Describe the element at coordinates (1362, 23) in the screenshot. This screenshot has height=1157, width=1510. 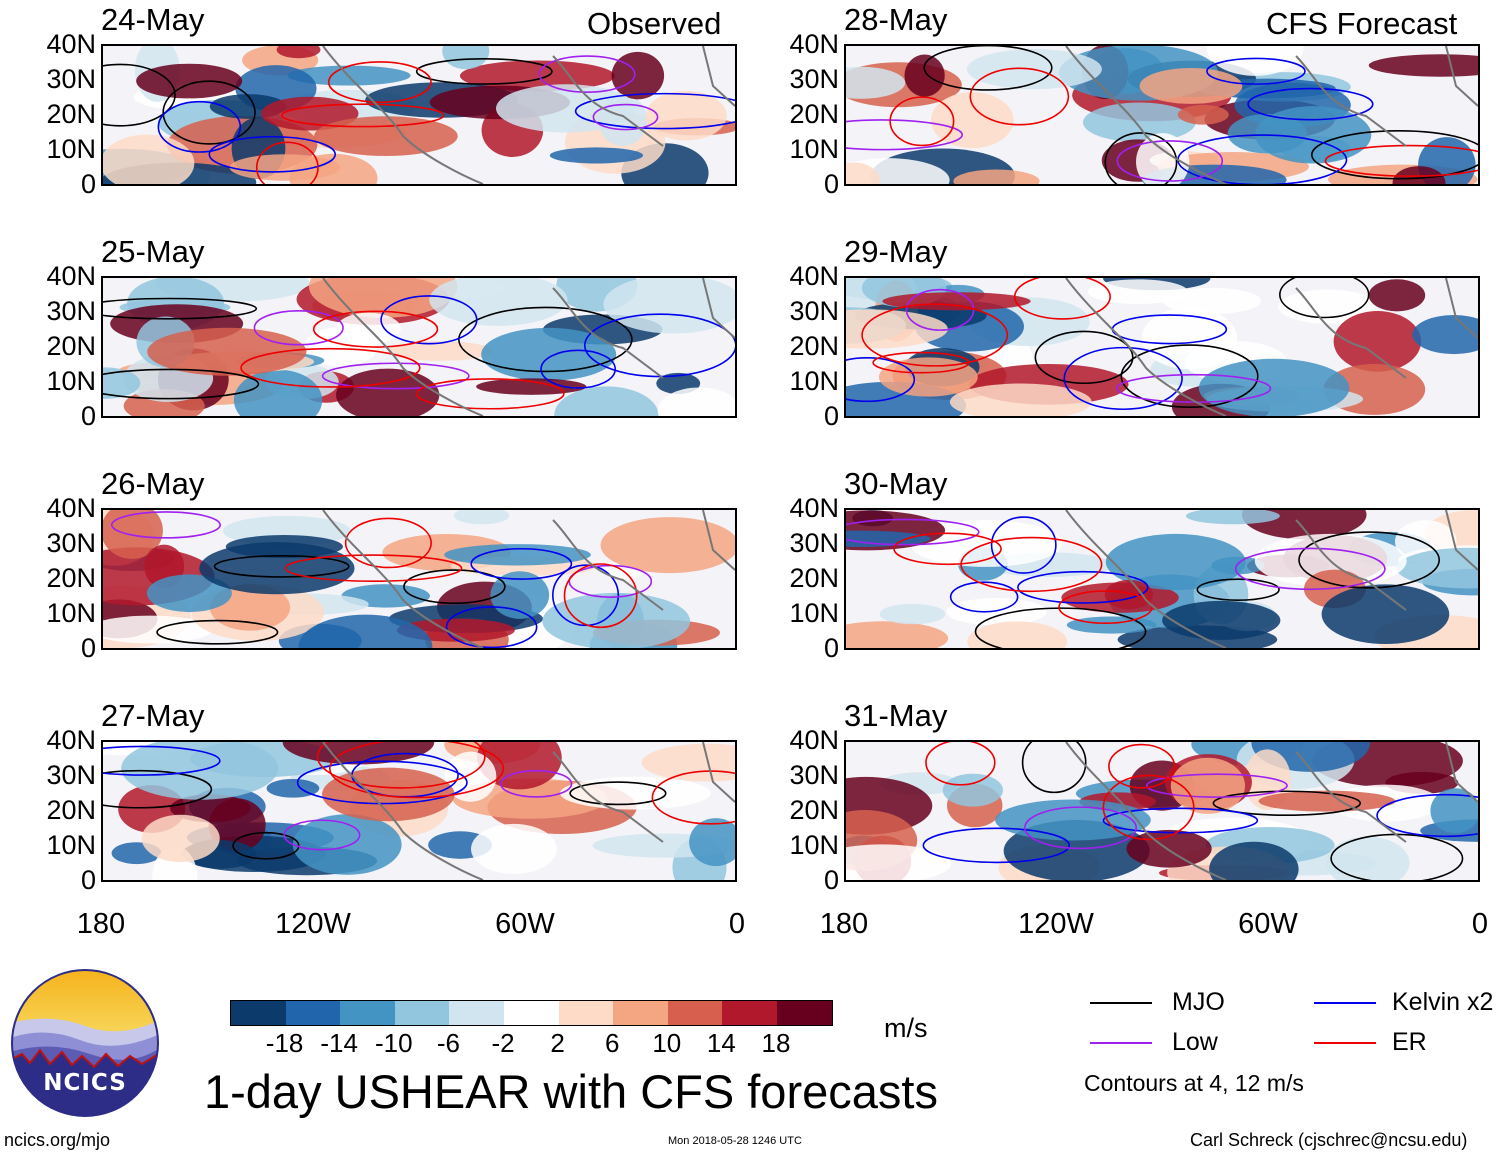
I see `column-label: CFS Forecast` at that location.